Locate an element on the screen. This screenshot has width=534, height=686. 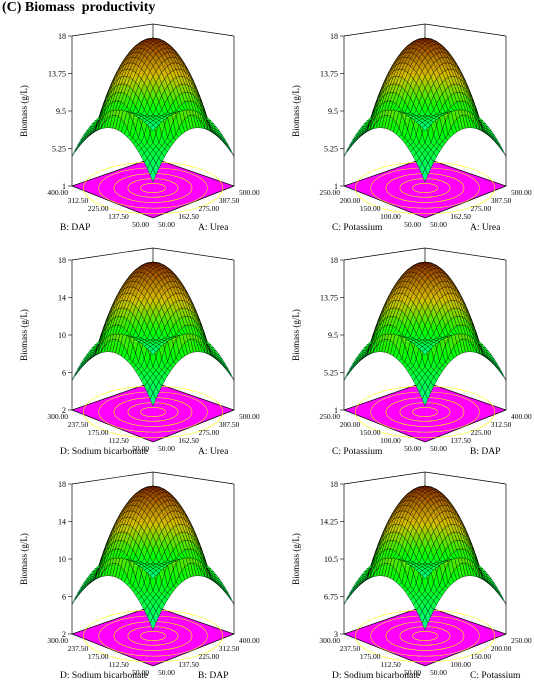
right-axis-tick-label: 275.00 is located at coordinates (209, 208).